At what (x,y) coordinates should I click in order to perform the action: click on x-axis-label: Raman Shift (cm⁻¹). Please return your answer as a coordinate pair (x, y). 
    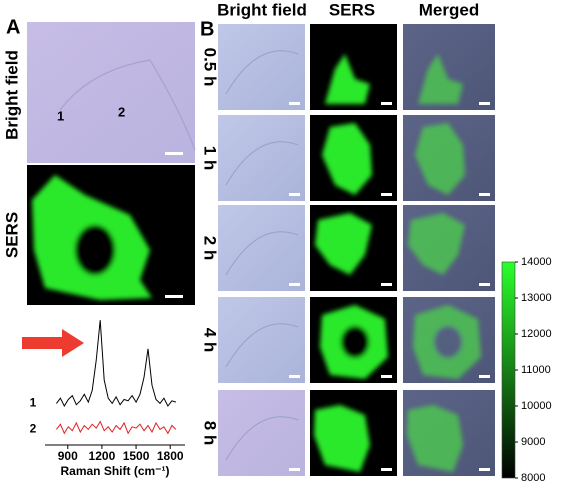
    Looking at the image, I should click on (114, 471).